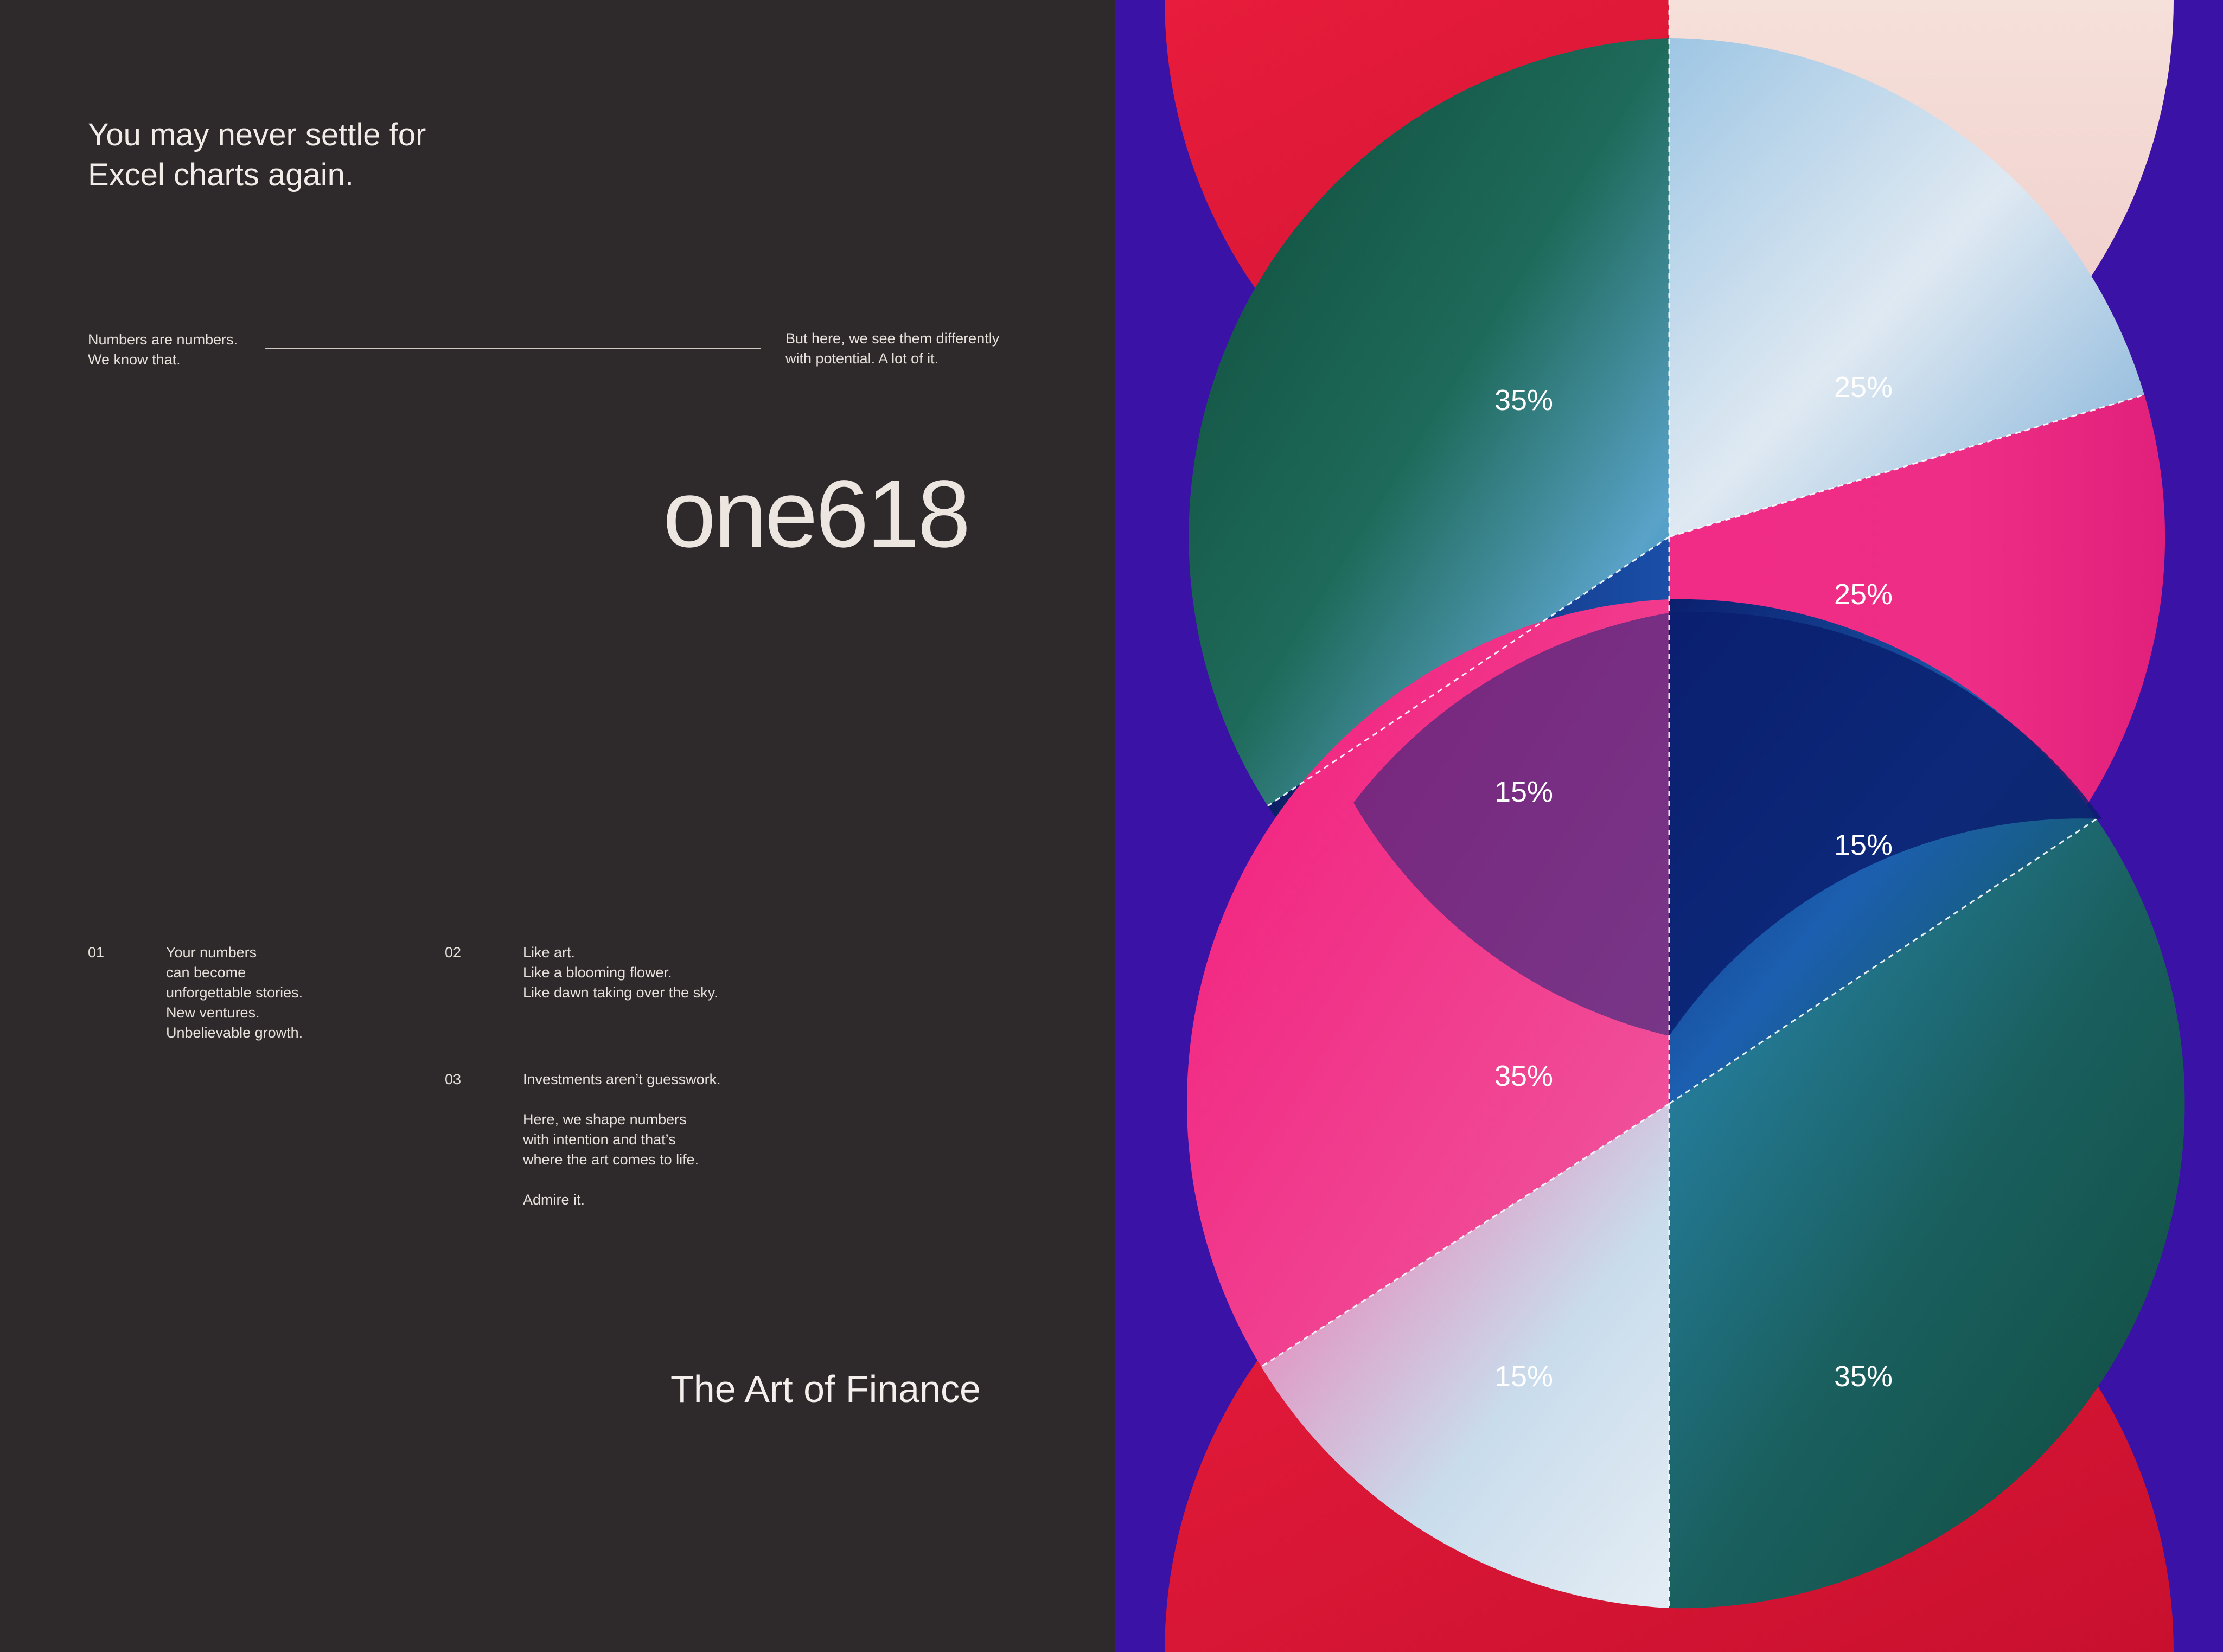 The image size is (2223, 1652). I want to click on label-upper-right-upper: 25%, so click(1864, 387).